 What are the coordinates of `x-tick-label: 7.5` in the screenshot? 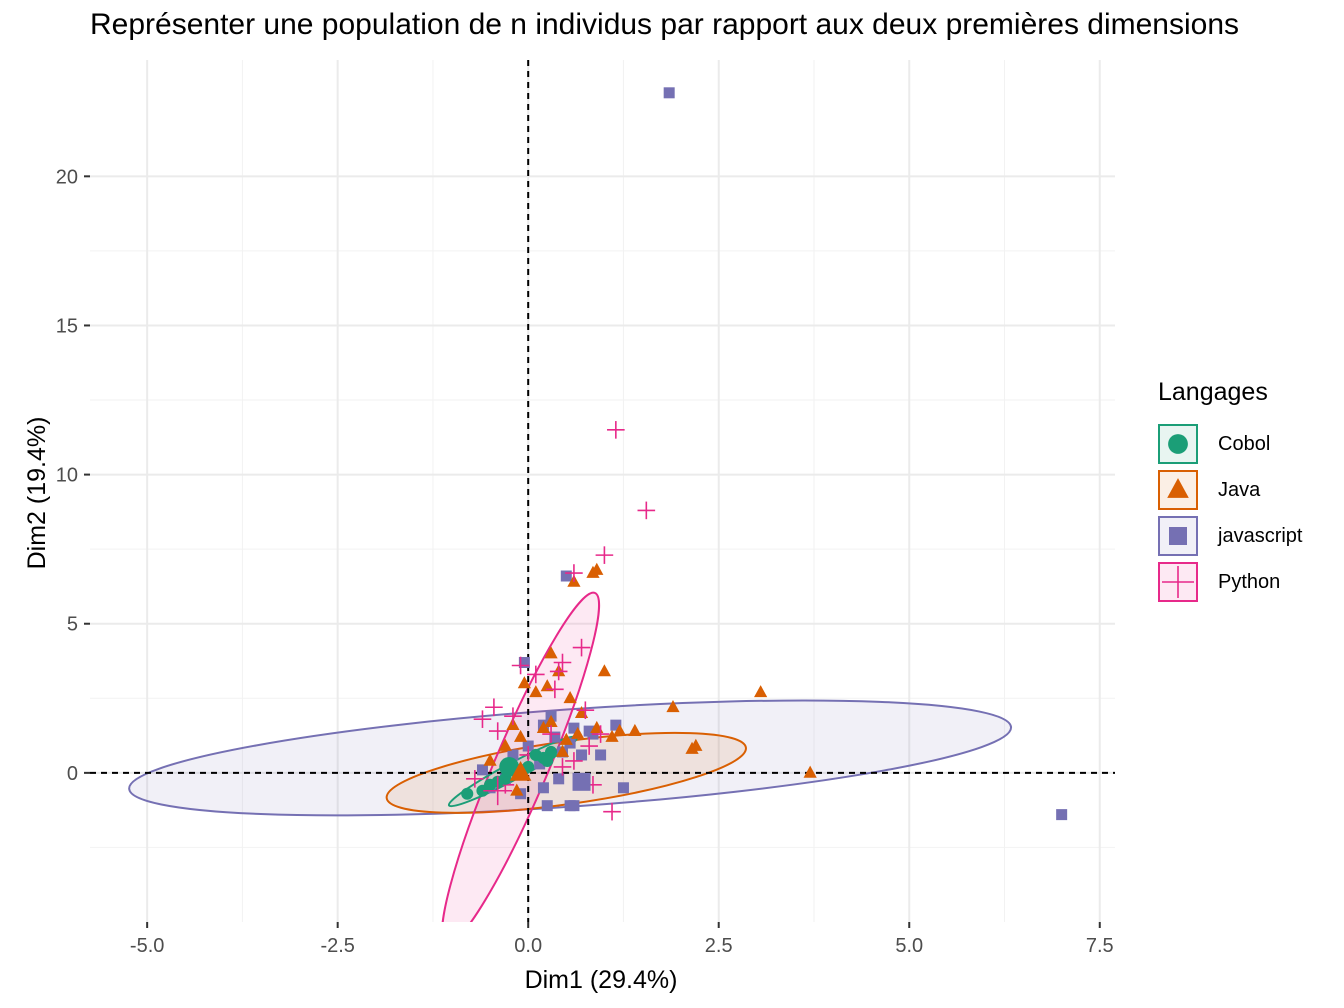 It's located at (1100, 946).